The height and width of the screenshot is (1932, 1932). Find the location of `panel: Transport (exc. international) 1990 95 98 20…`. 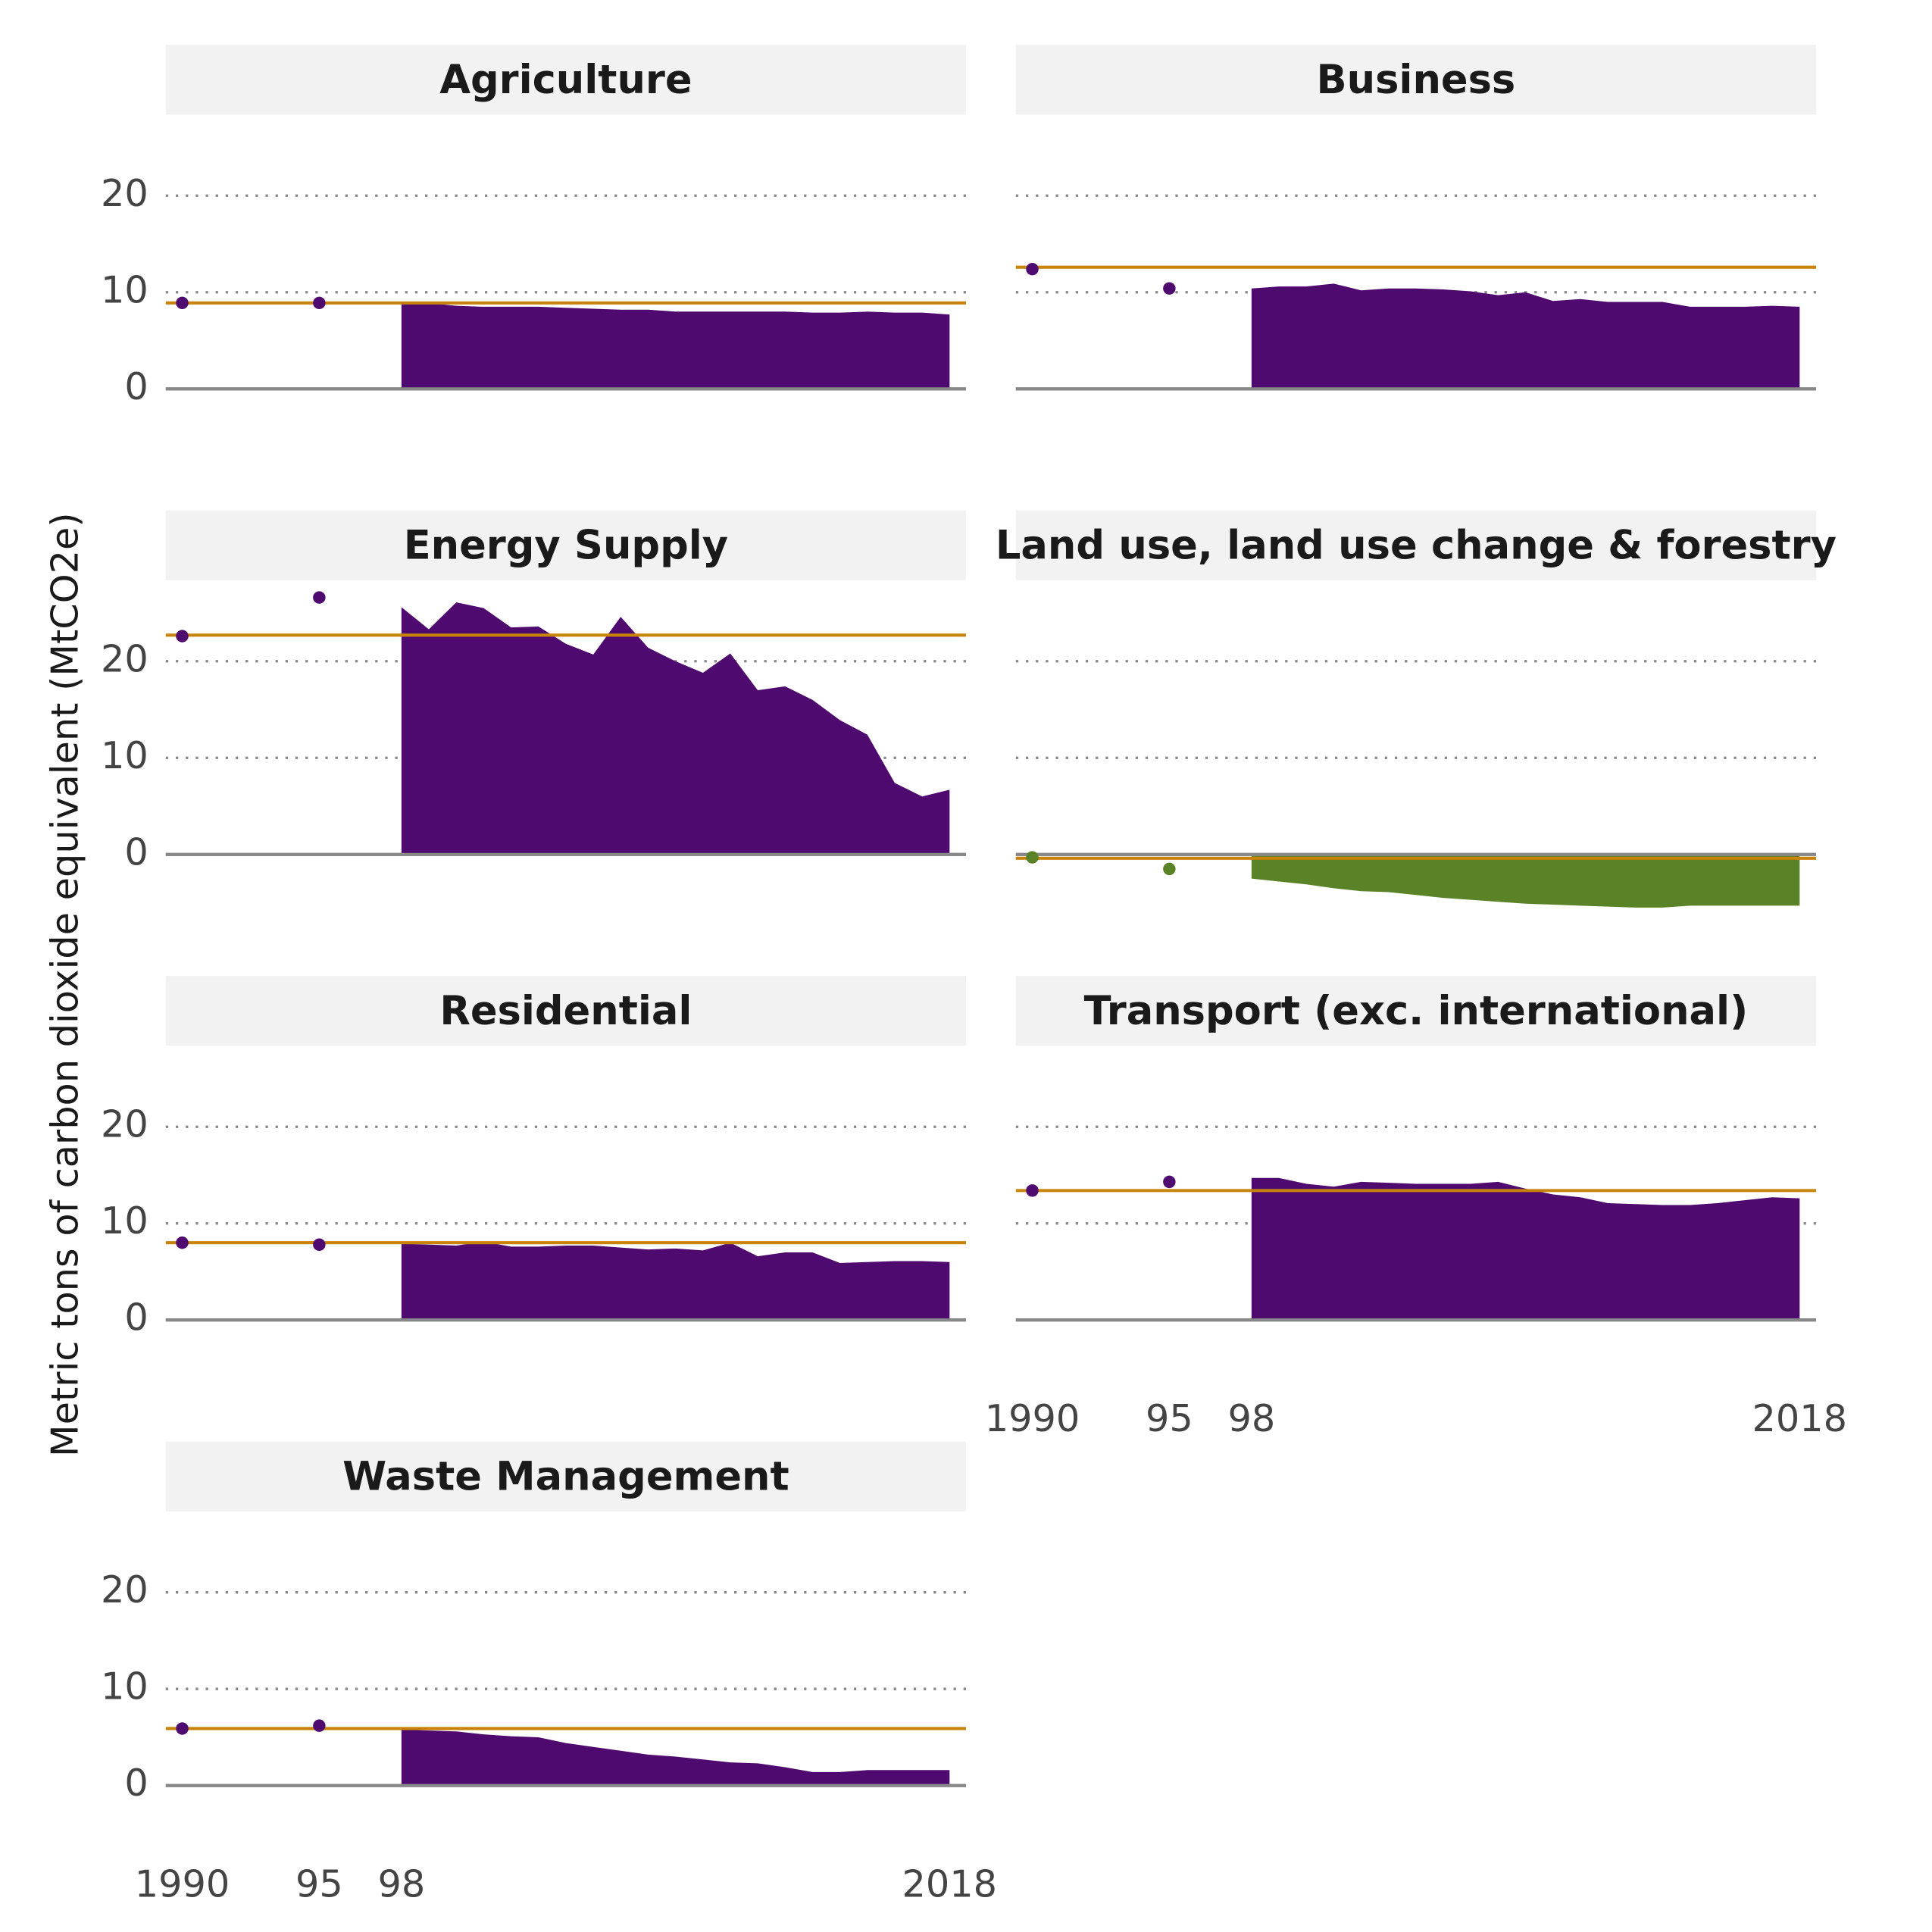

panel: Transport (exc. international) 1990 95 98 20… is located at coordinates (1416, 1208).